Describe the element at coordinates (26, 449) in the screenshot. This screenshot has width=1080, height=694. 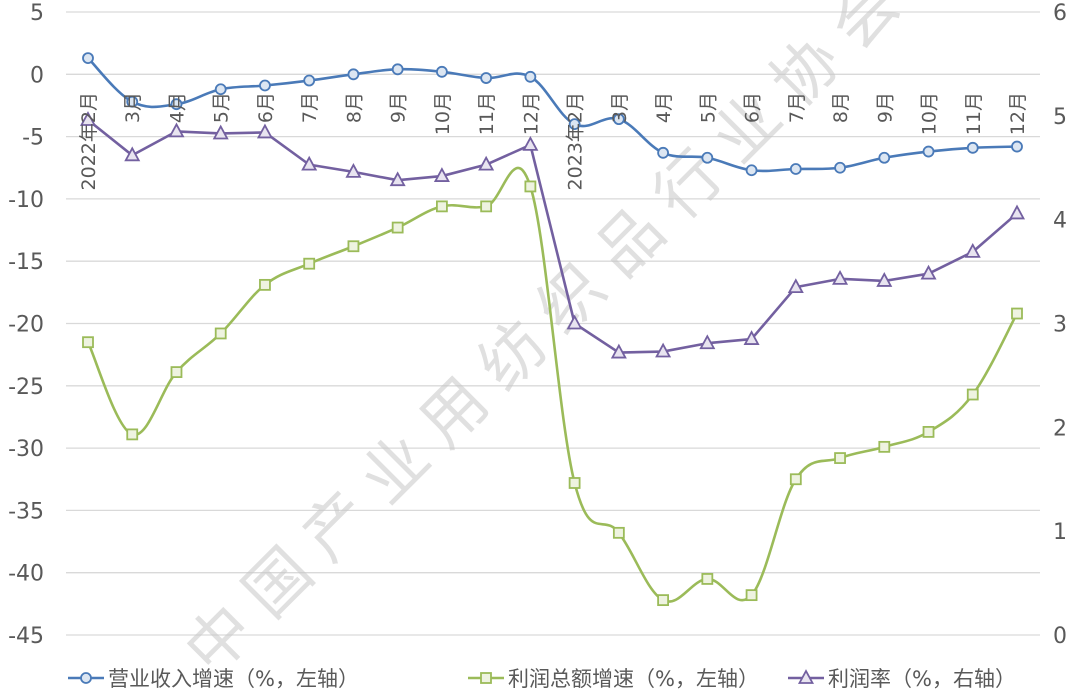
I see `left-tick-label: -30` at that location.